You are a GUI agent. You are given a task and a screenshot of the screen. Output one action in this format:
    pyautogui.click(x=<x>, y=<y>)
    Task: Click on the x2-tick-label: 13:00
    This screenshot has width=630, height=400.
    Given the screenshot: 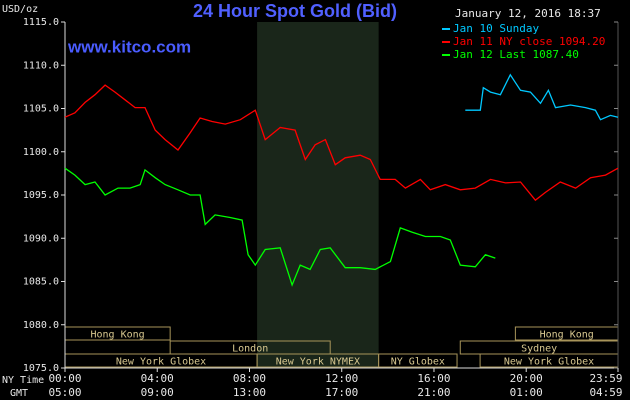 What is the action you would take?
    pyautogui.click(x=249, y=392)
    